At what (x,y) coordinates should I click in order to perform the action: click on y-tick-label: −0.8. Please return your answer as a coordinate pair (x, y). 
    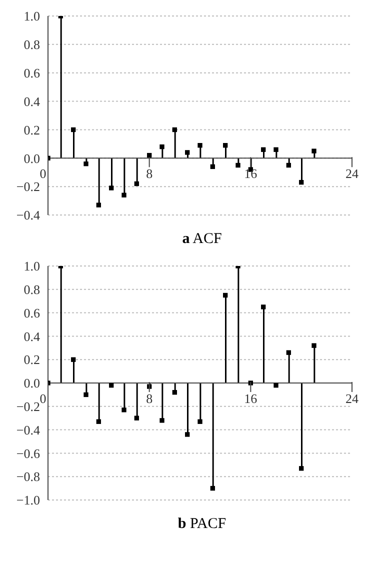
    Looking at the image, I should click on (28, 476).